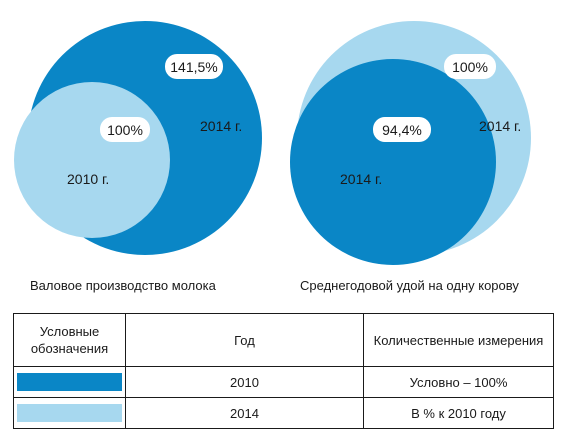 The height and width of the screenshot is (429, 566). I want to click on outer-value-label: 141,5%, so click(193, 67).